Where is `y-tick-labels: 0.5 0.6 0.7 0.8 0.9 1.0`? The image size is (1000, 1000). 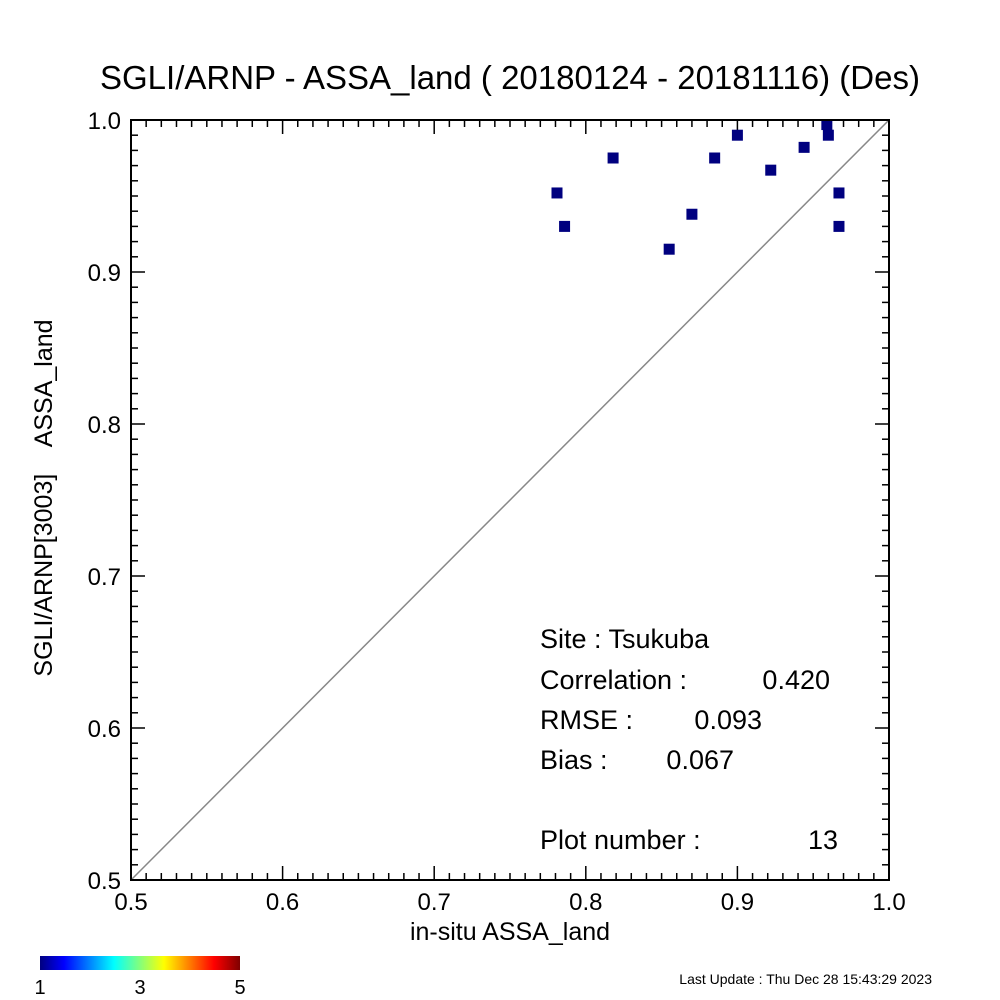
y-tick-labels: 0.5 0.6 0.7 0.8 0.9 1.0 is located at coordinates (104, 501).